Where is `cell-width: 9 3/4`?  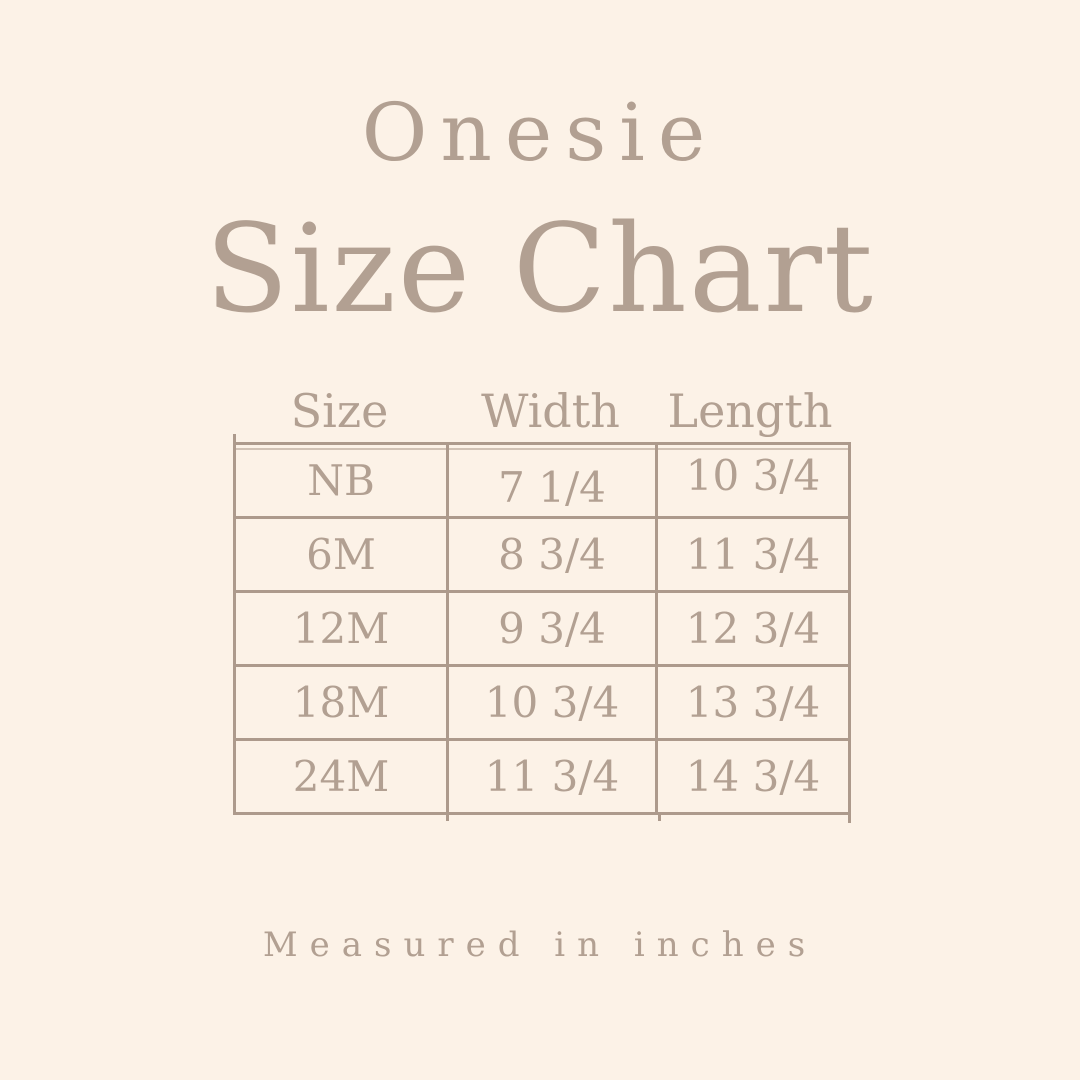 cell-width: 9 3/4 is located at coordinates (553, 628).